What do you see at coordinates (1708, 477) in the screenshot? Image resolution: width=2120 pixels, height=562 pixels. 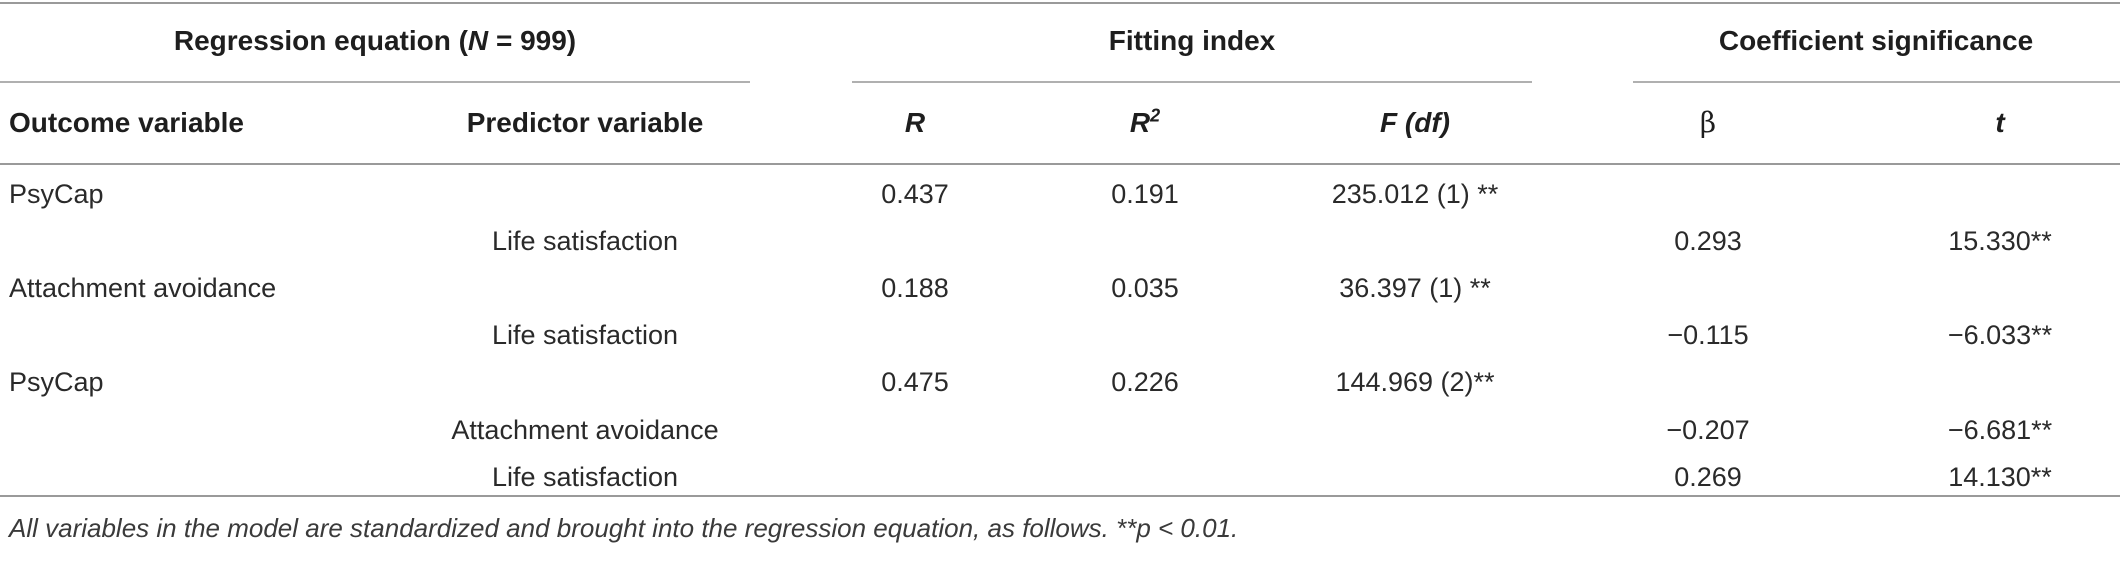 I see `cell-beta: 0.269` at bounding box center [1708, 477].